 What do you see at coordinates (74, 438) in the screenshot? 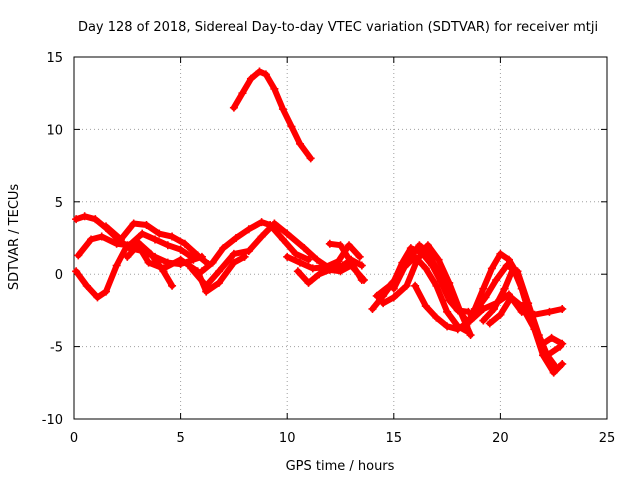
I see `x-tick-label: 0` at bounding box center [74, 438].